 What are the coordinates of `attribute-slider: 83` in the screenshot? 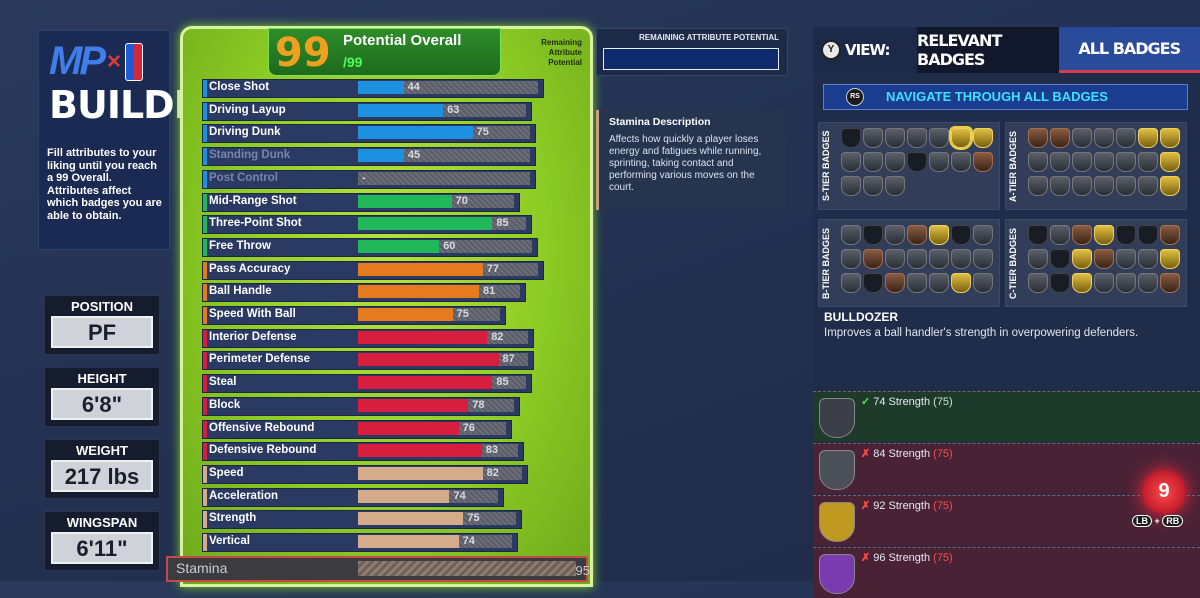 It's located at (438, 450).